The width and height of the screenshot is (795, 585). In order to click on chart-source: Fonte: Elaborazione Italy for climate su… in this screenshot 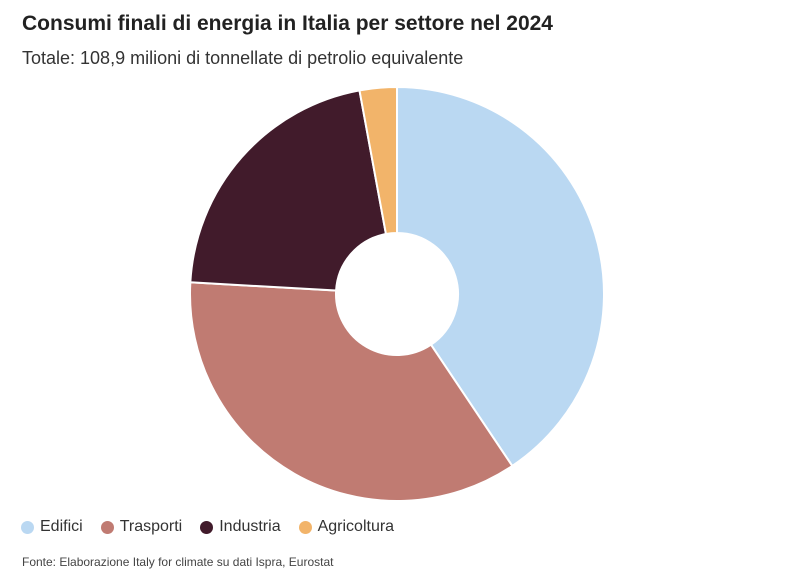, I will do `click(178, 562)`.